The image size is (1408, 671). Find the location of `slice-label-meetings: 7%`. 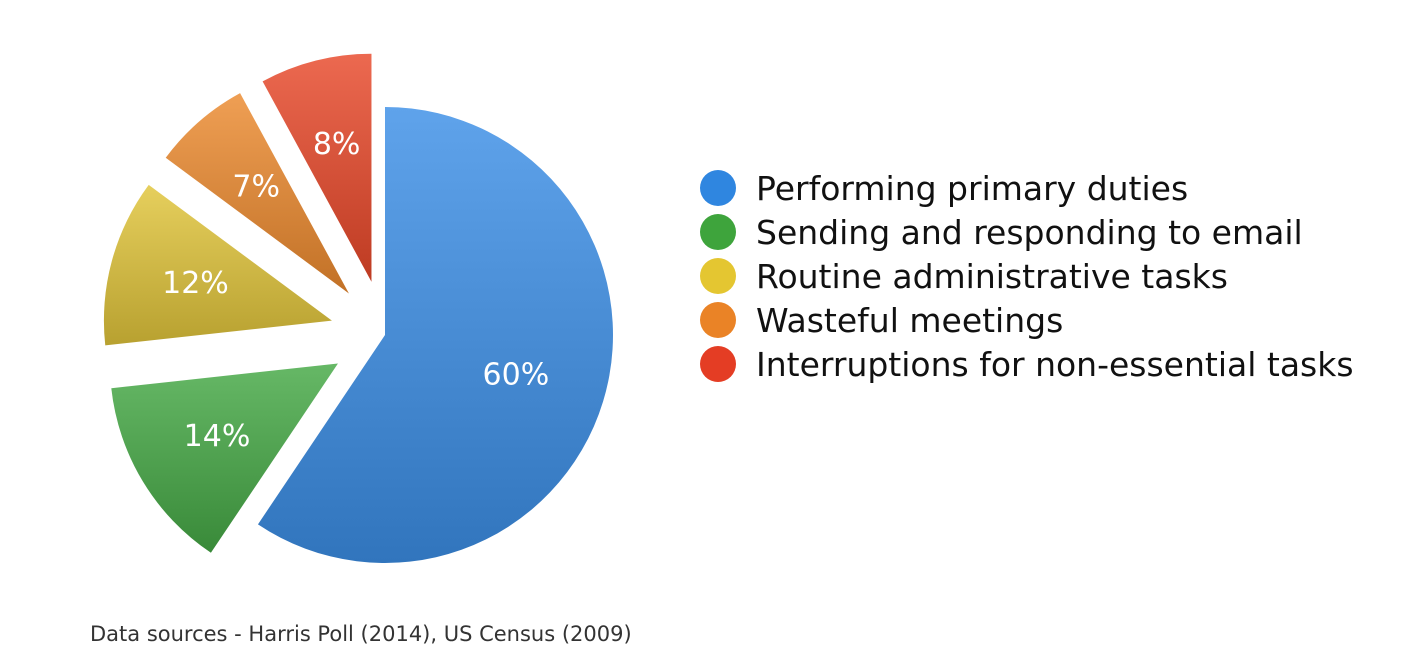

slice-label-meetings: 7% is located at coordinates (256, 186).